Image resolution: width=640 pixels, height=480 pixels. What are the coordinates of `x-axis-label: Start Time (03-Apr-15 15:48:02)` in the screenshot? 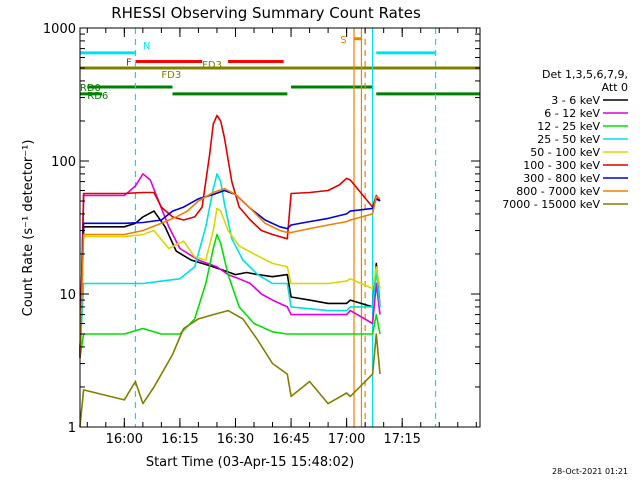 It's located at (250, 462).